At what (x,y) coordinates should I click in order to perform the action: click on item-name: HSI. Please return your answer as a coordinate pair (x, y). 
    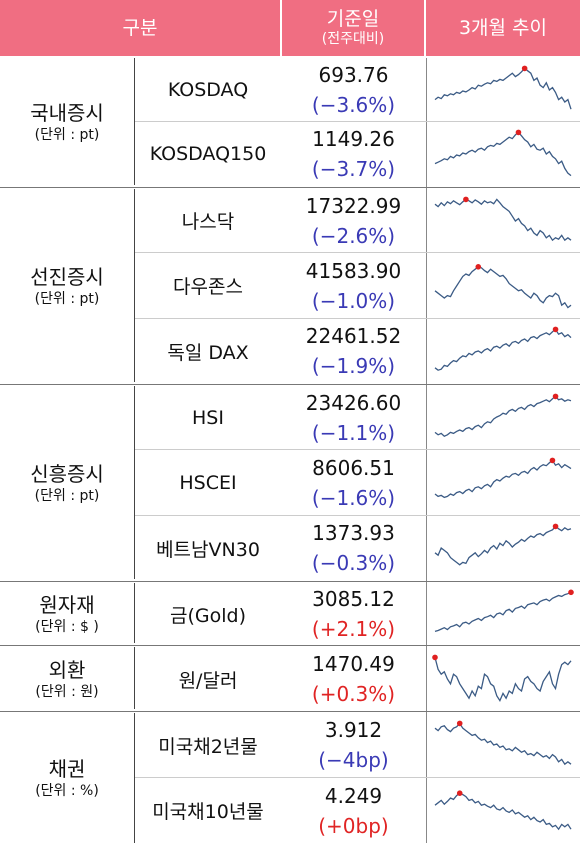
    Looking at the image, I should click on (208, 417).